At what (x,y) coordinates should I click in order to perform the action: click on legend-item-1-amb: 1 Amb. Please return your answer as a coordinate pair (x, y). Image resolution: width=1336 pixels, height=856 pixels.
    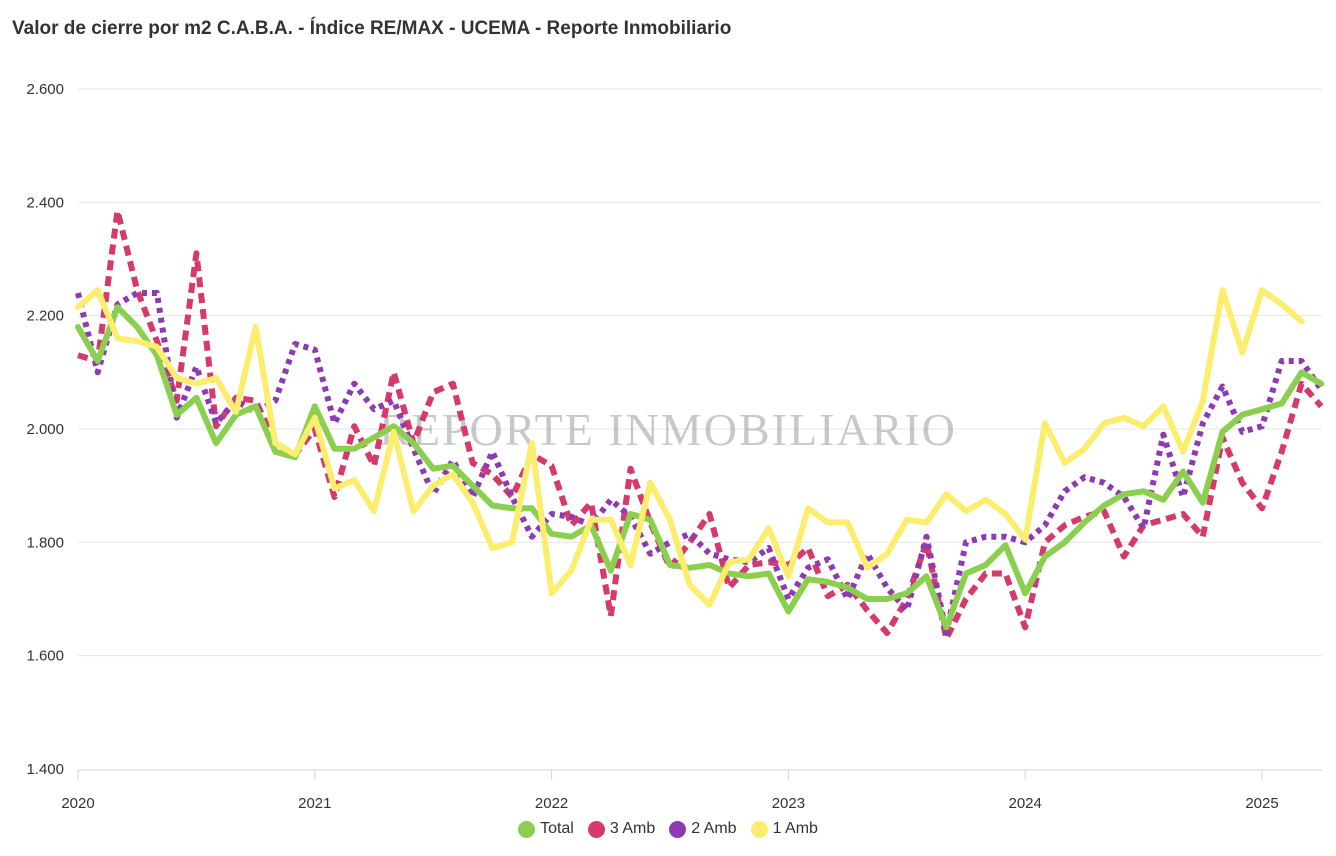
    Looking at the image, I should click on (784, 829).